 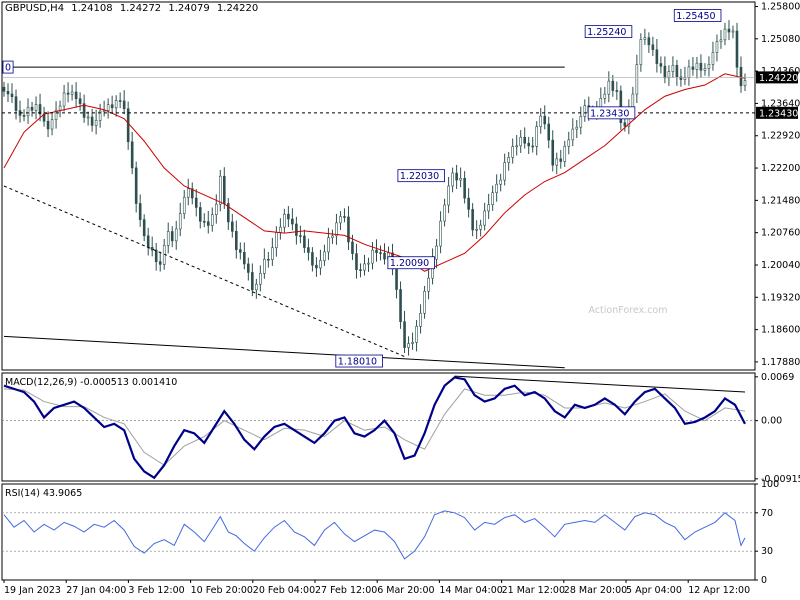 I want to click on time-tick-label: 28 Mar 20:00, so click(x=595, y=590).